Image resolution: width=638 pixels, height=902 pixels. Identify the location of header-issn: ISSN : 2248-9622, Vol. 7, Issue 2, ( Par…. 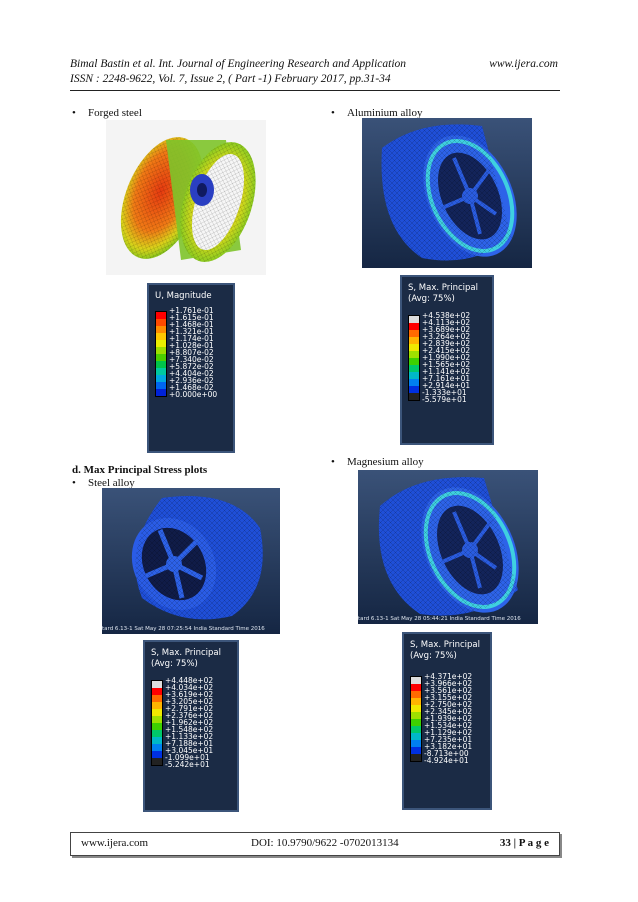
(230, 79).